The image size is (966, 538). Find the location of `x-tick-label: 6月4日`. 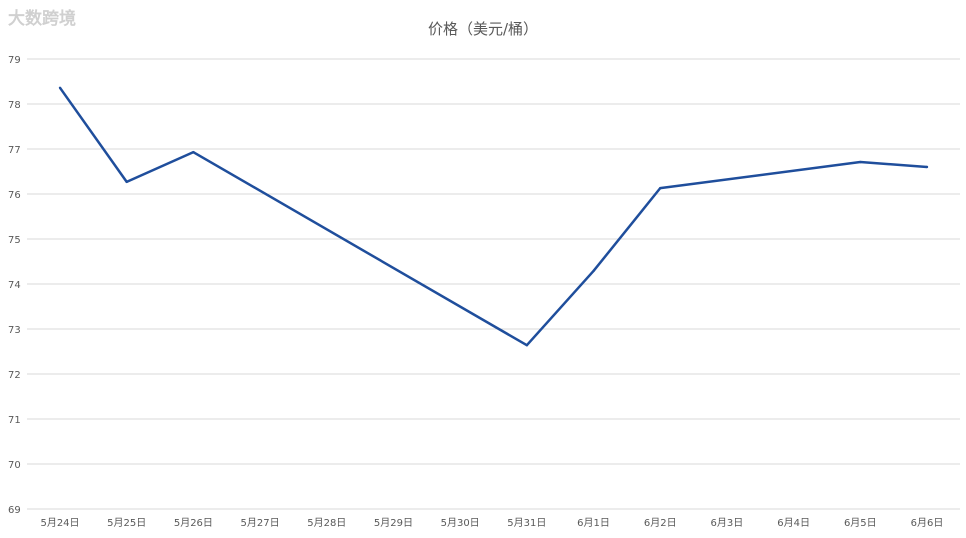

x-tick-label: 6月4日 is located at coordinates (793, 523).